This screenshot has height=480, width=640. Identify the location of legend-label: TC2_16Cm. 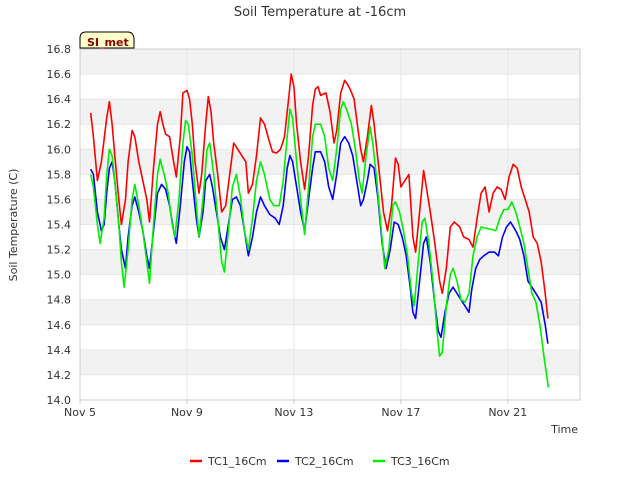
(324, 461).